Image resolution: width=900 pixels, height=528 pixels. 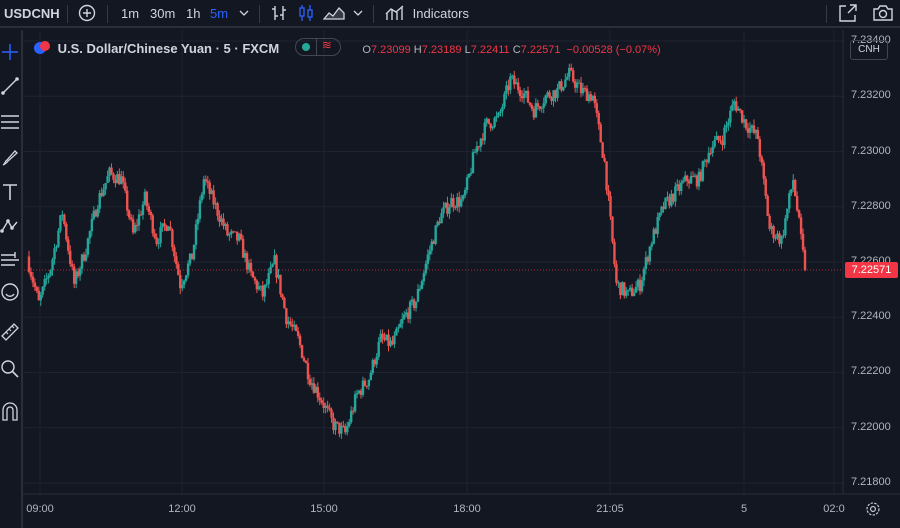 I want to click on fib-icon, so click(x=10, y=122).